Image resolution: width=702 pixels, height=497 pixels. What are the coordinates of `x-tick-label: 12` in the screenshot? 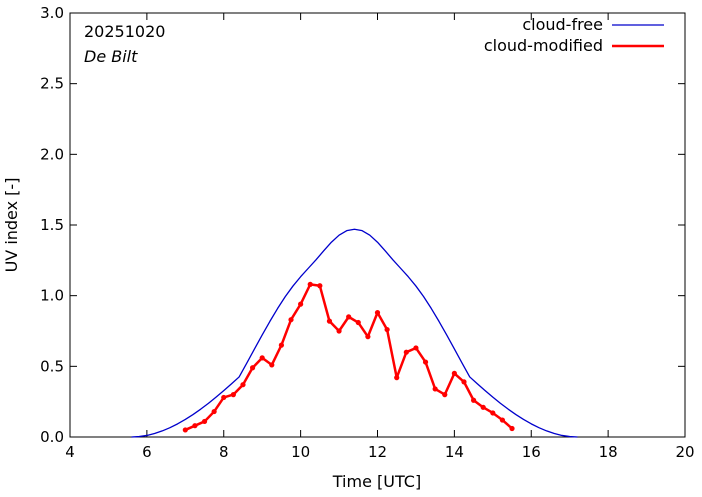 It's located at (377, 452).